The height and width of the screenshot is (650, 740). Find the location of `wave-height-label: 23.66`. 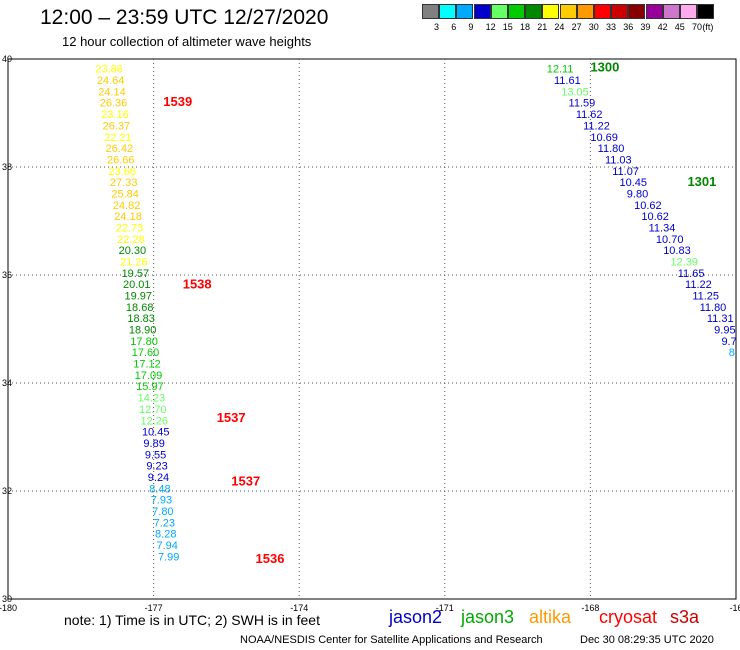

wave-height-label: 23.66 is located at coordinates (122, 172).